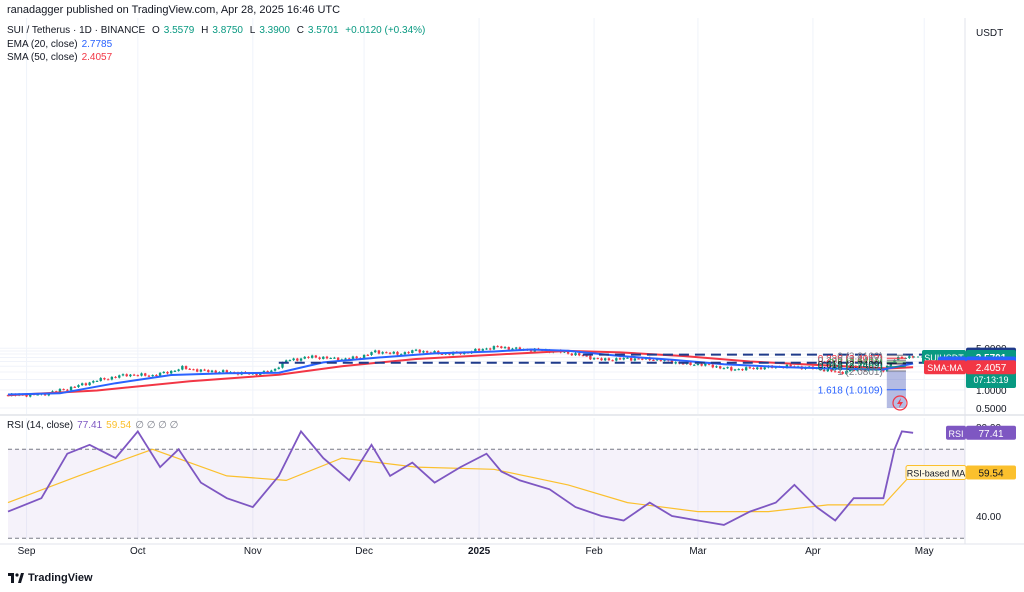 The width and height of the screenshot is (1024, 592). Describe the element at coordinates (991, 391) in the screenshot. I see `price-tick-label: 1.0000` at that location.